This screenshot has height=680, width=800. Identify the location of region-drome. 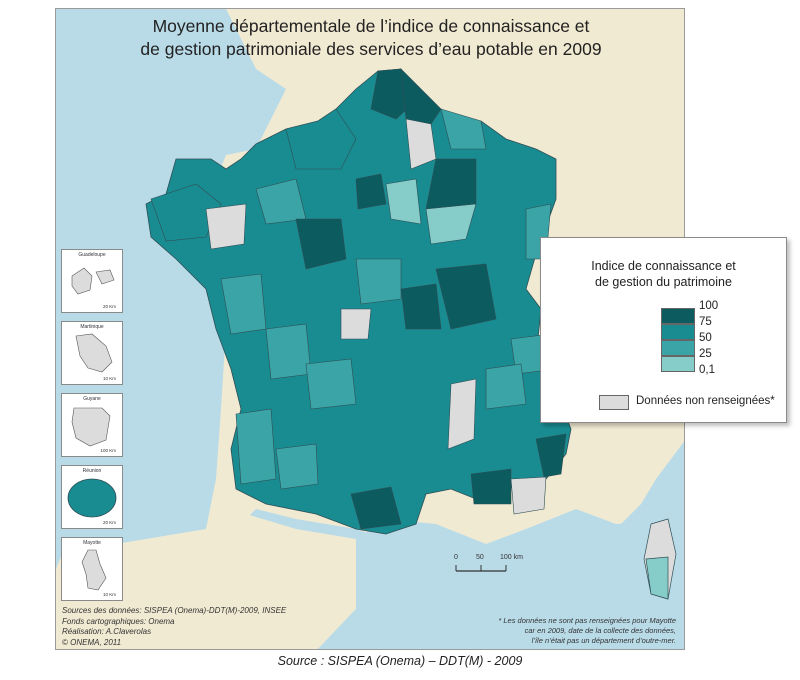
(462, 414).